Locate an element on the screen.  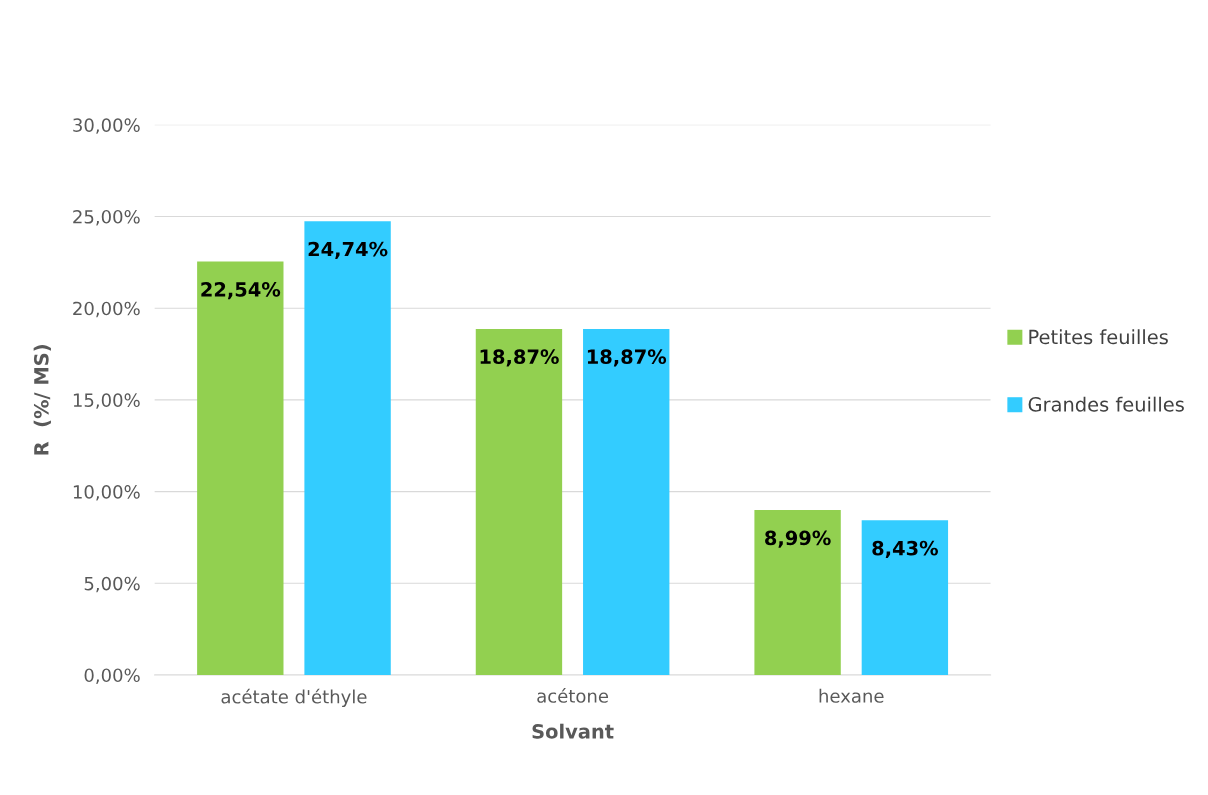
y-axis-title: R (%/ MS) is located at coordinates (42, 400).